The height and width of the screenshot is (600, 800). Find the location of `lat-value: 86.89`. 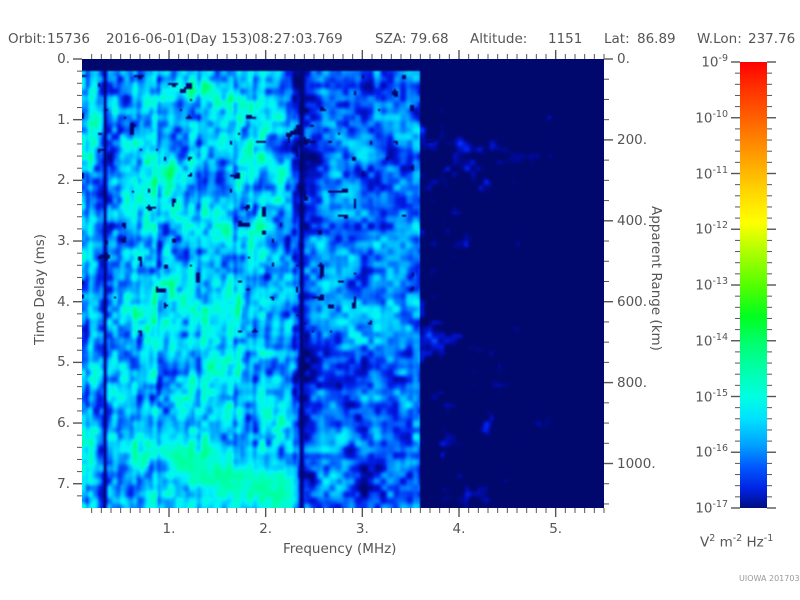

lat-value: 86.89 is located at coordinates (656, 39).